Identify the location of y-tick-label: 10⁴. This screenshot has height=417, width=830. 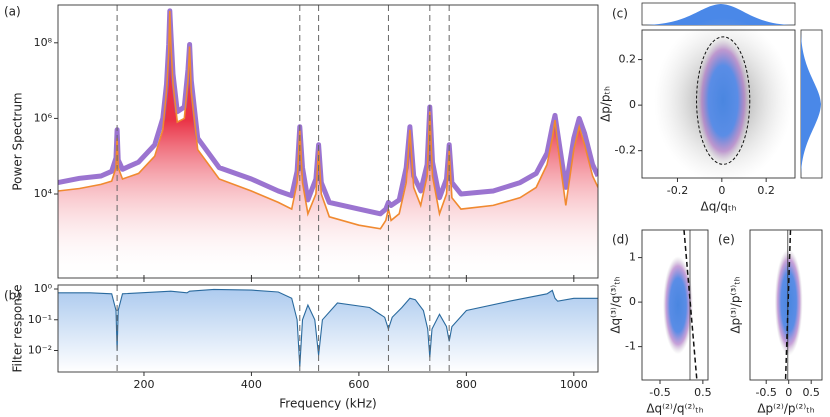
(43, 193).